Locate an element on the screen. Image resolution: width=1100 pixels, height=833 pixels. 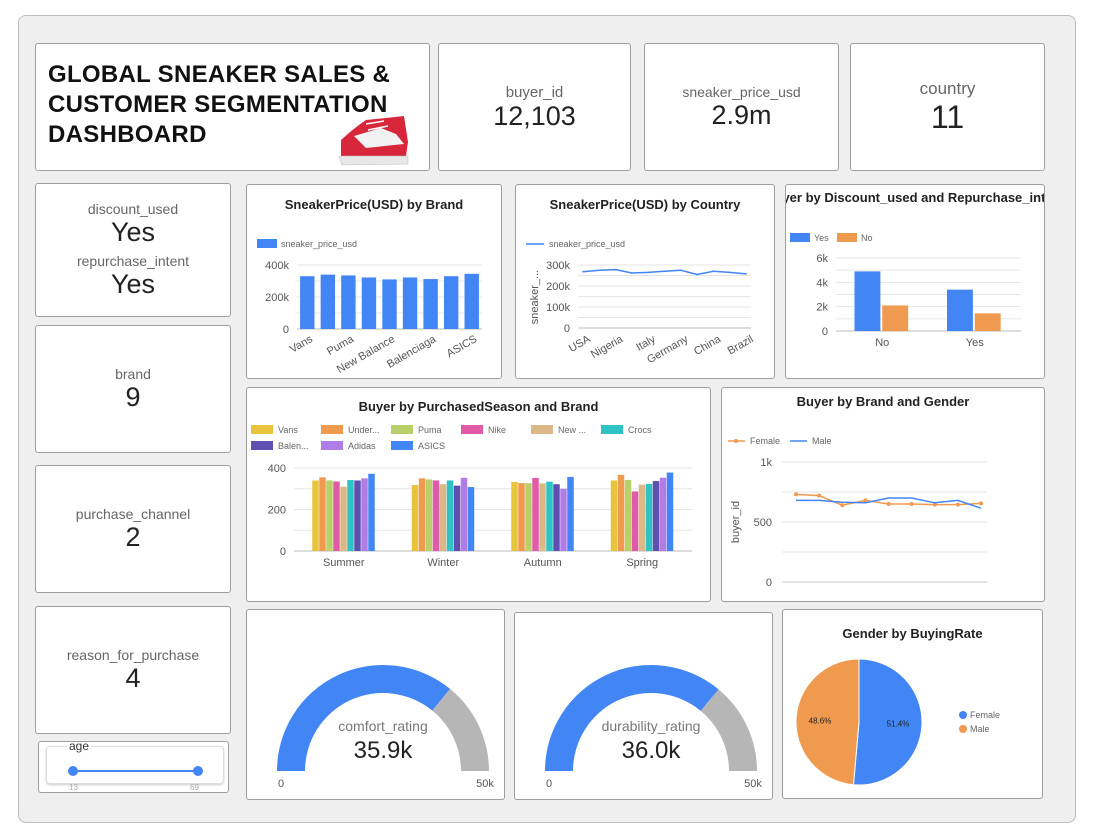
kpi-value: 4 is located at coordinates (133, 678).